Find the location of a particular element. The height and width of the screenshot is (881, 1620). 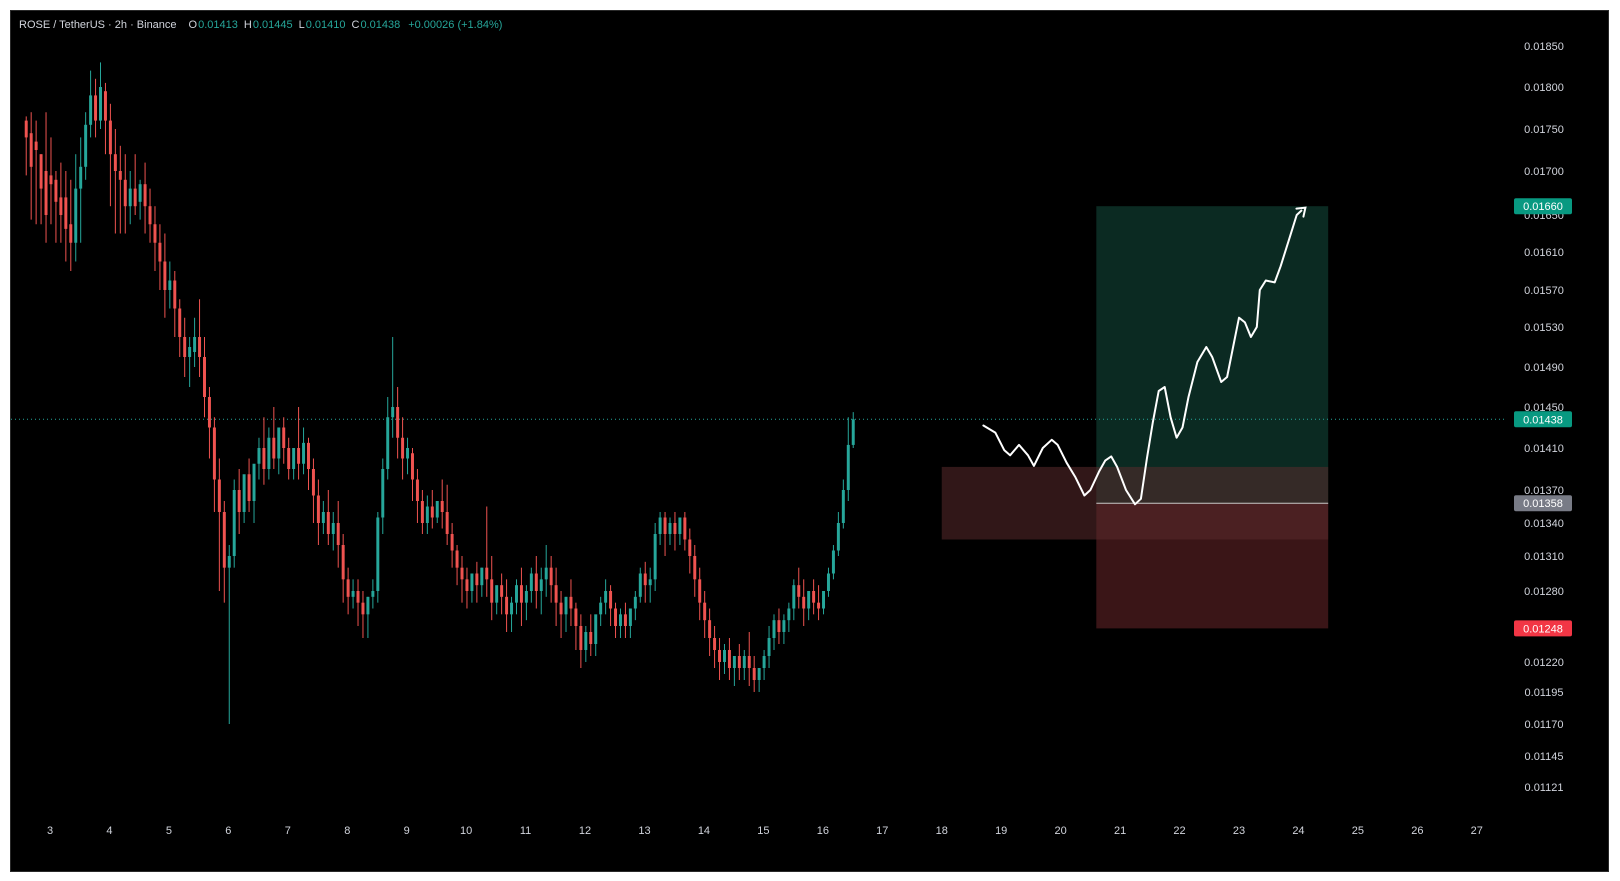

price-tick-label: 0.01490 is located at coordinates (1544, 368).